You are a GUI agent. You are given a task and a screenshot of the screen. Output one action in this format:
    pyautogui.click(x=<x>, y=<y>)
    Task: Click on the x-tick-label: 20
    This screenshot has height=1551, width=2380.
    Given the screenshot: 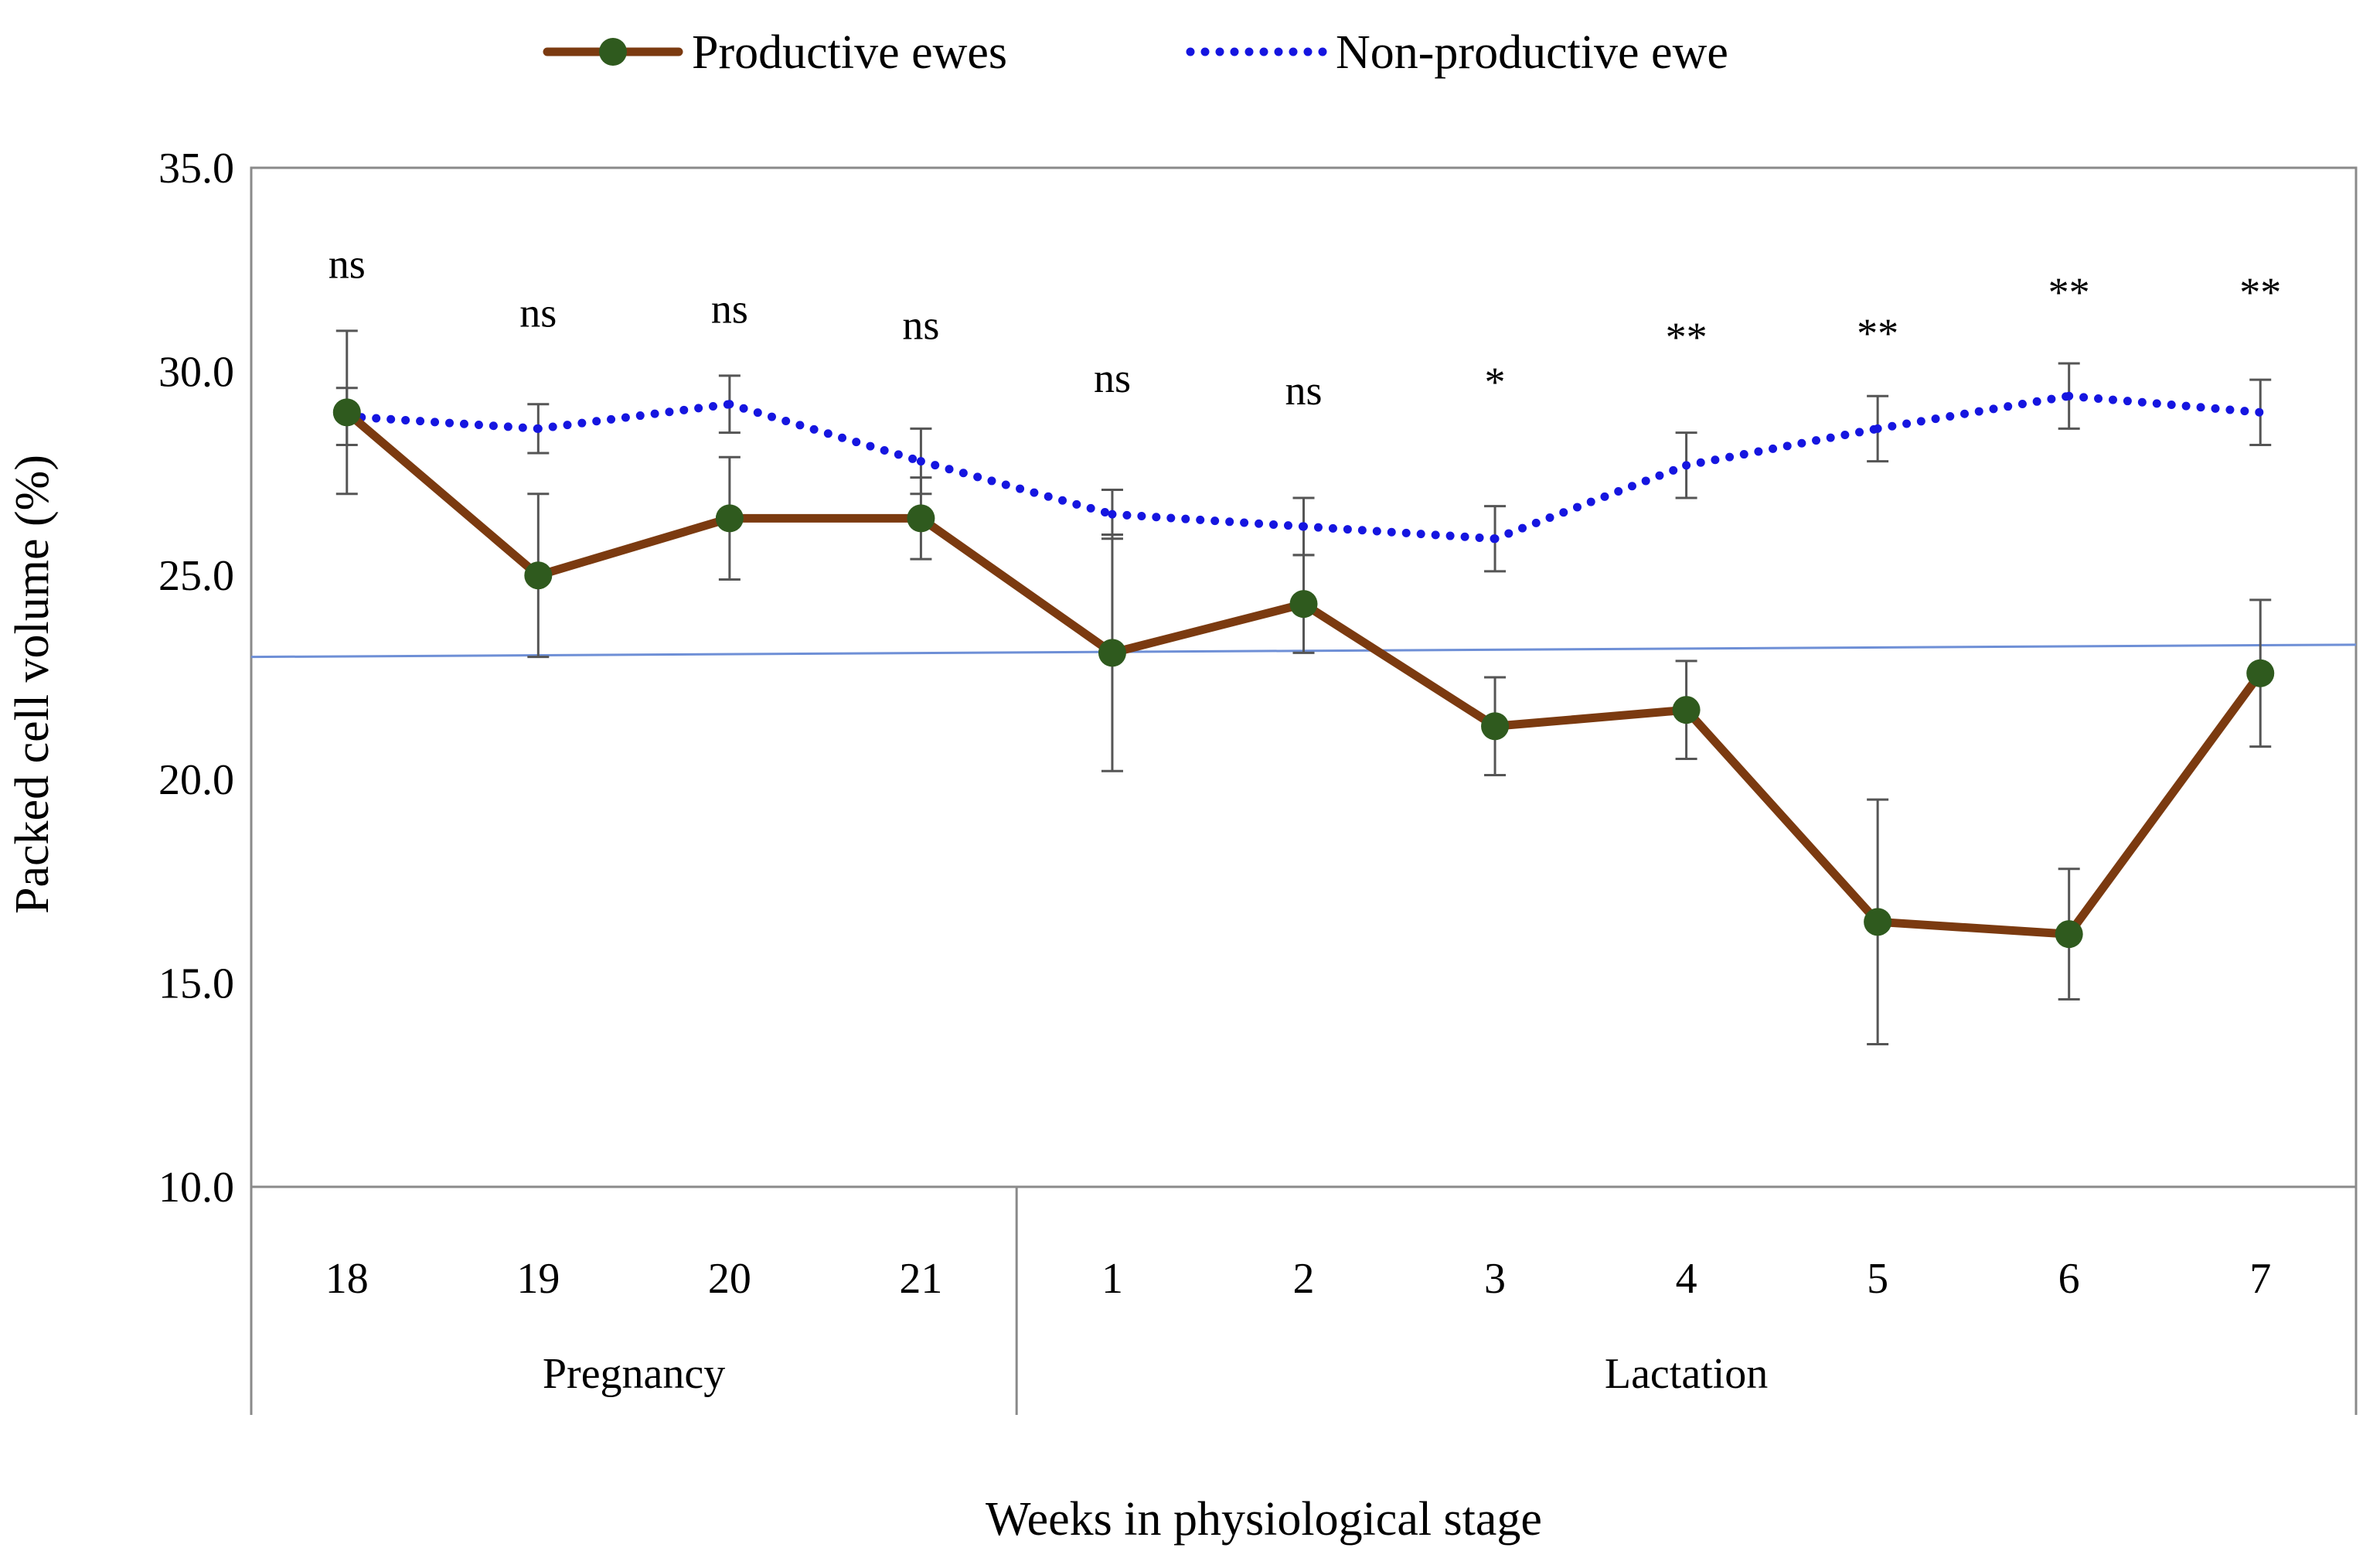 What is the action you would take?
    pyautogui.click(x=729, y=1279)
    